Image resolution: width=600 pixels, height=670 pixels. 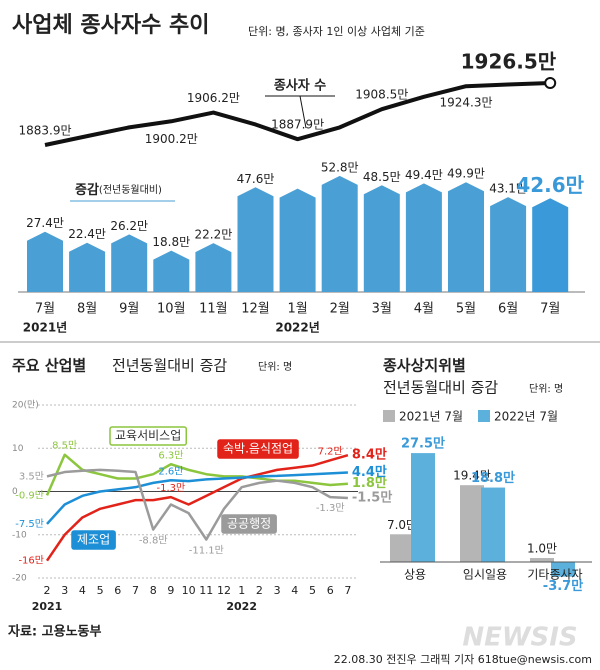 I want to click on series-value-label: -16만, so click(x=31, y=561).